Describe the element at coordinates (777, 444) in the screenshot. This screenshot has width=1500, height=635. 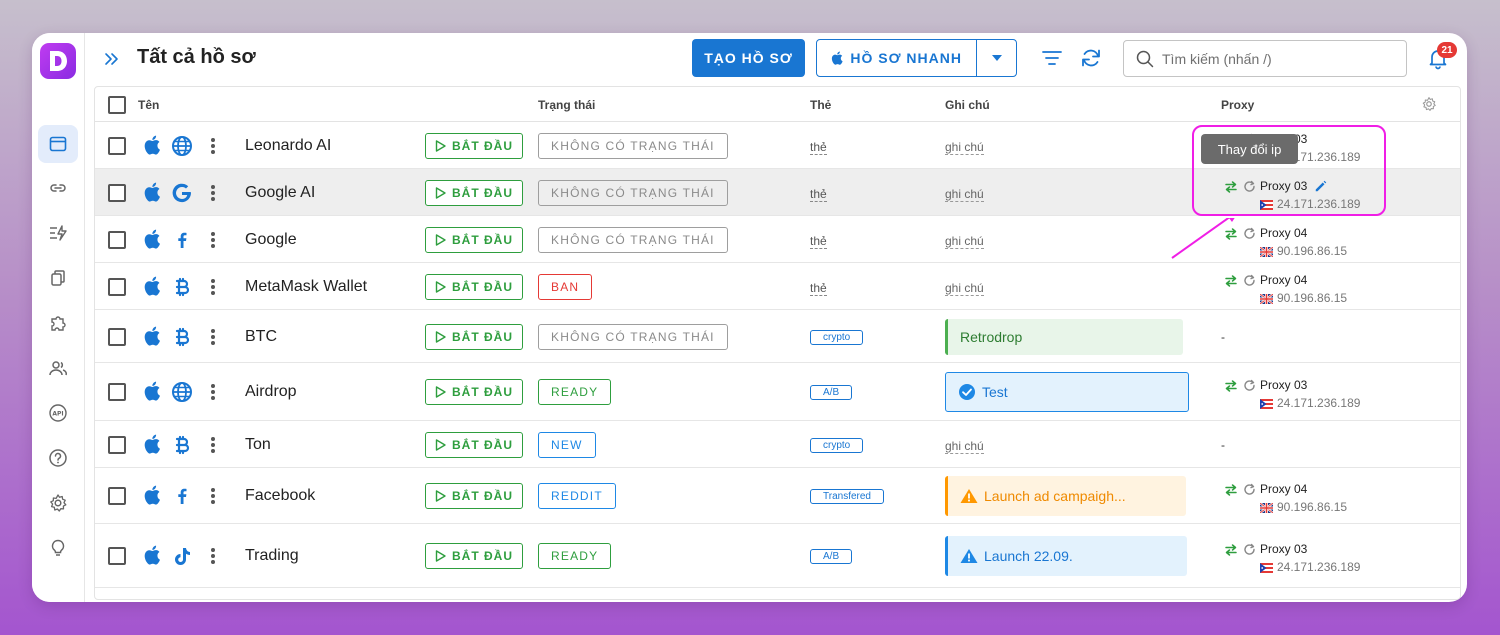
I see `table-row: Ton BẮT ĐẦU NEW crypto ghi chú -` at that location.